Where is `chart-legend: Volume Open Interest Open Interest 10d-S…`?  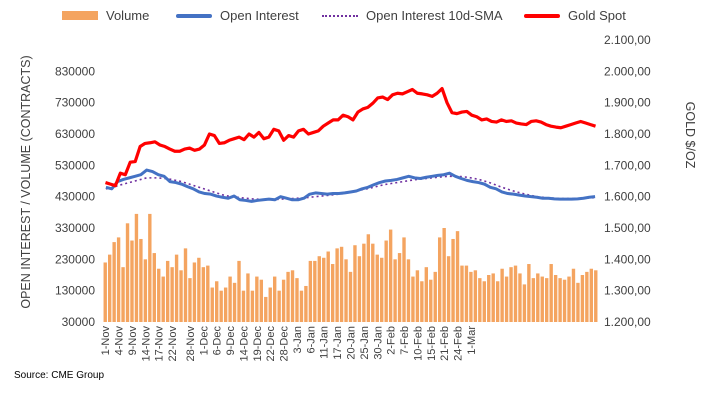 chart-legend: Volume Open Interest Open Interest 10d-S… is located at coordinates (351, 18).